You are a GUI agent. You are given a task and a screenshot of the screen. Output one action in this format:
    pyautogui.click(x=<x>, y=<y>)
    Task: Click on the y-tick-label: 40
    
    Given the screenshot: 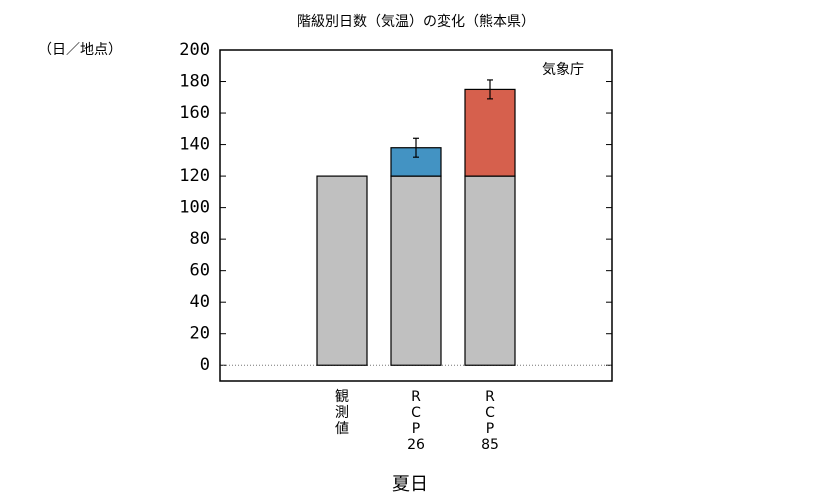 What is the action you would take?
    pyautogui.click(x=200, y=302)
    